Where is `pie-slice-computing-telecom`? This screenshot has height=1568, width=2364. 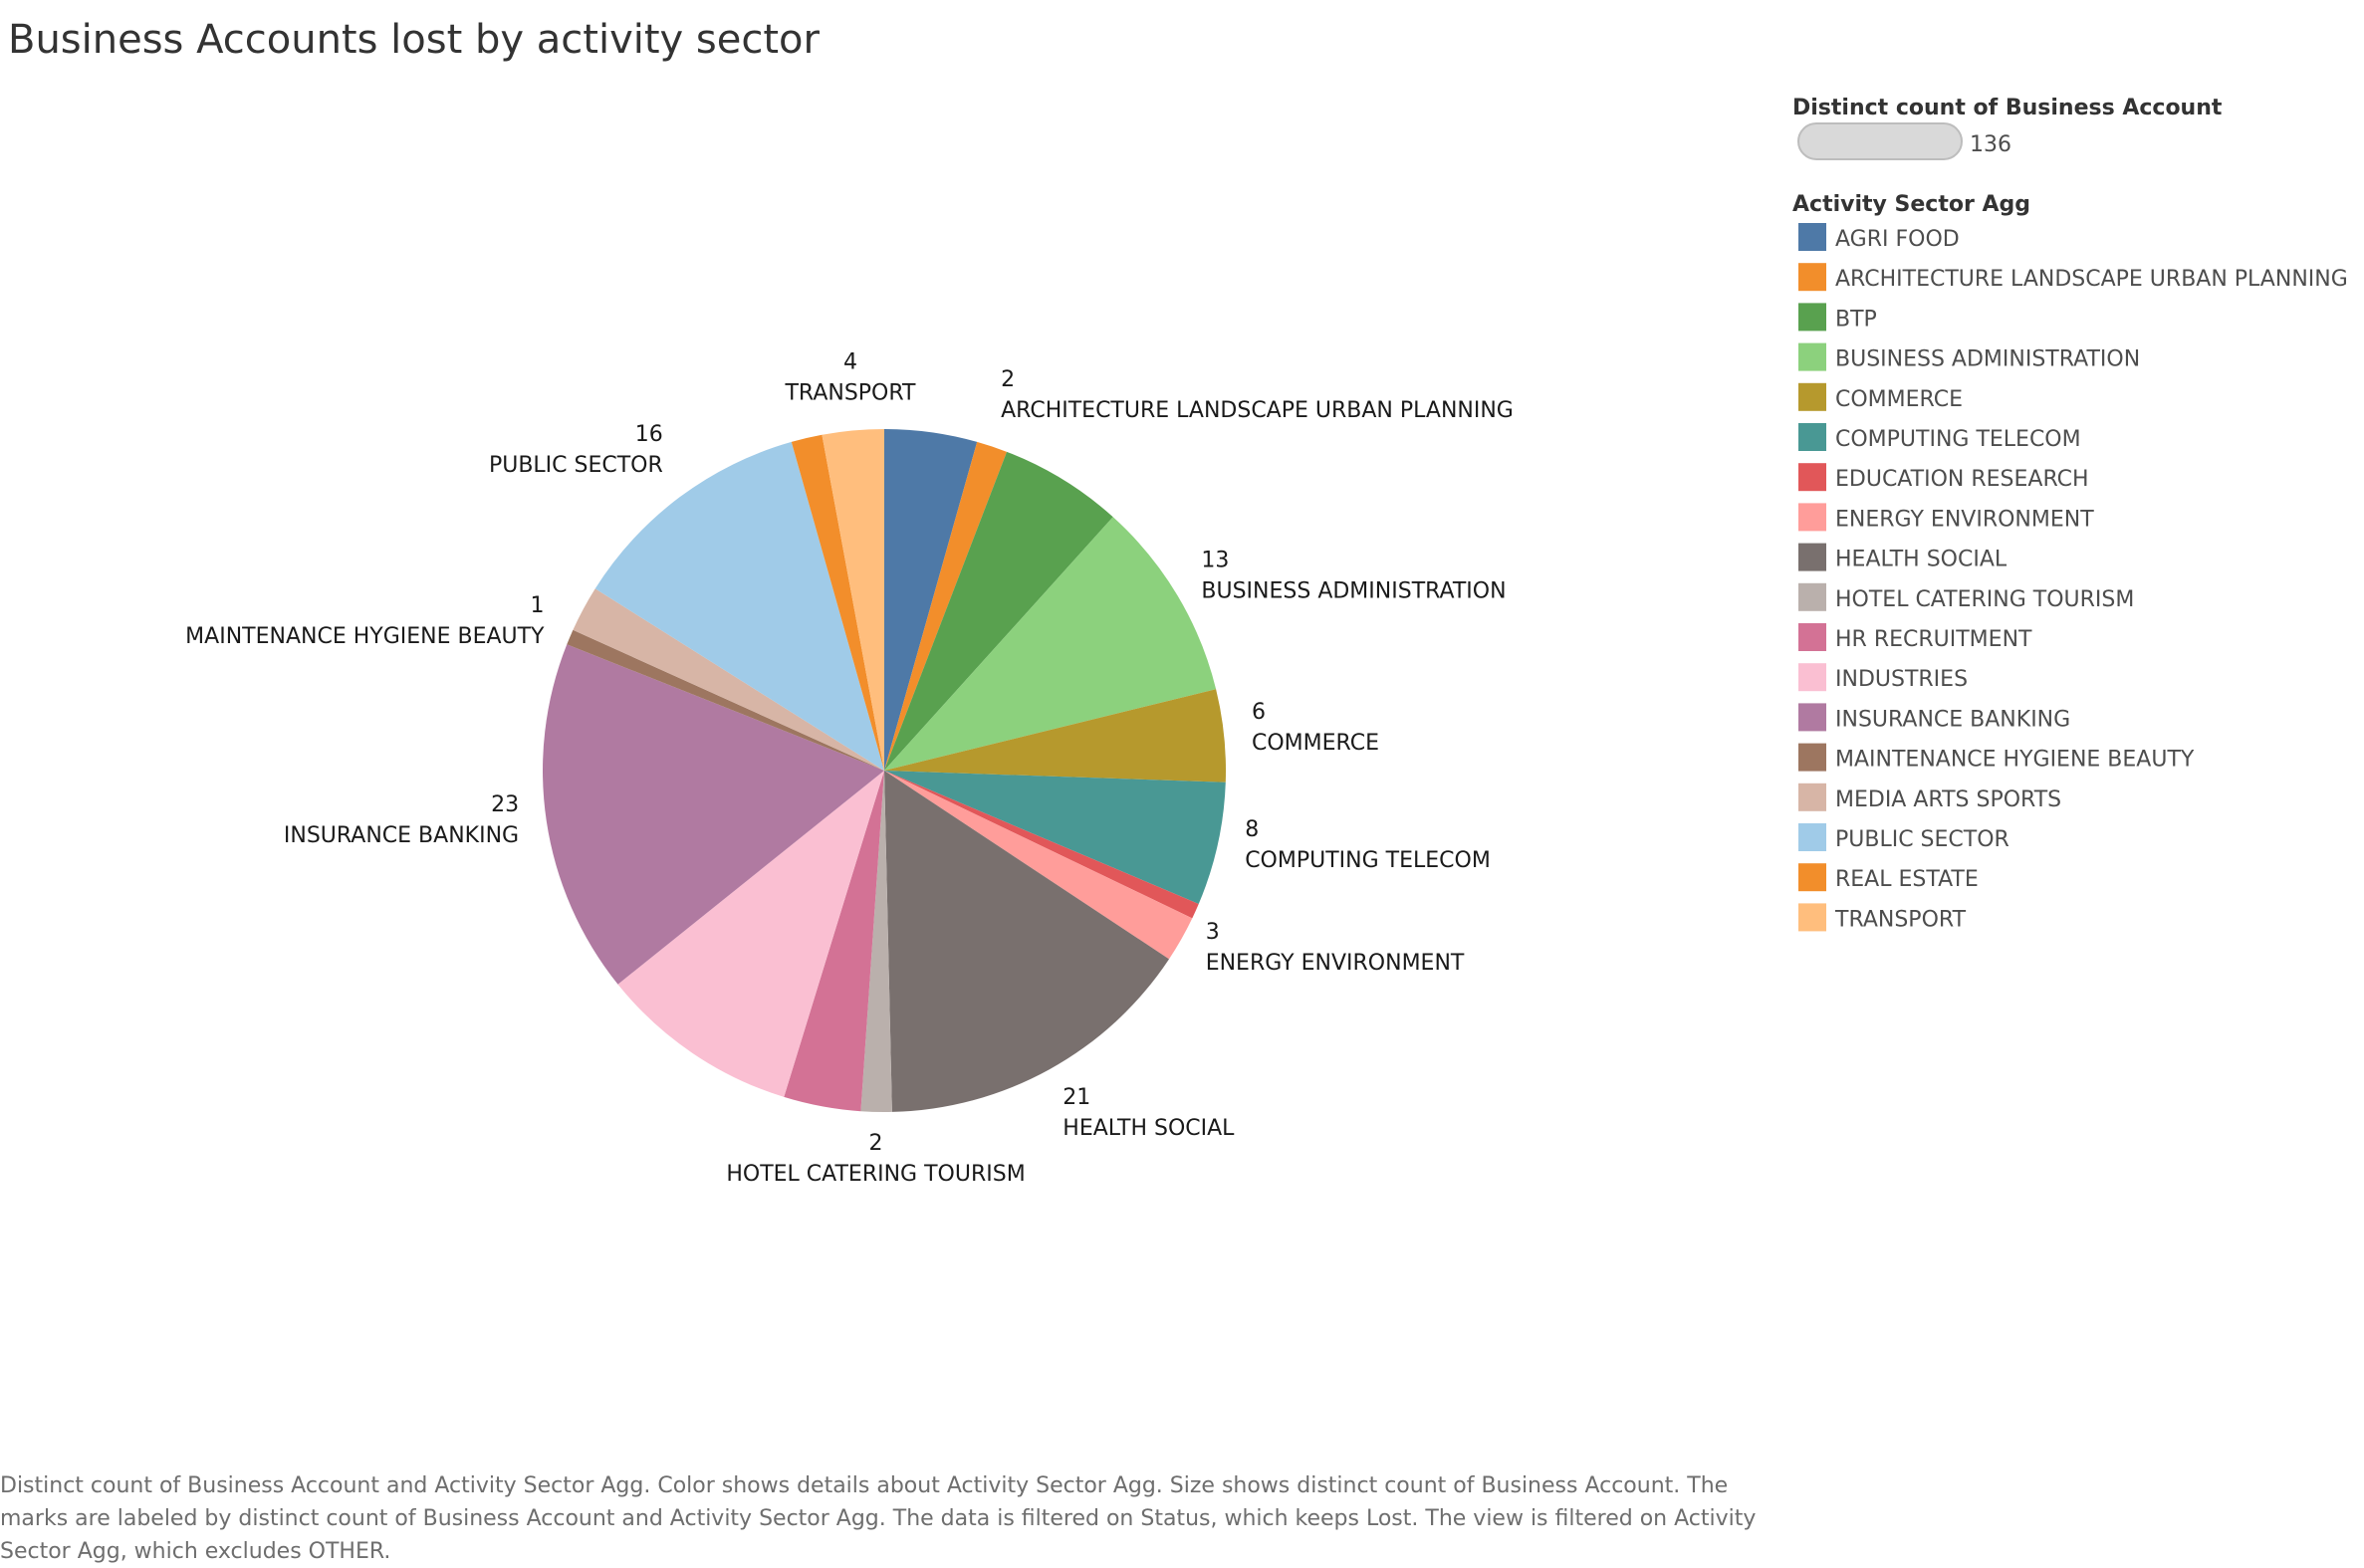
pie-slice-computing-telecom is located at coordinates (1055, 837).